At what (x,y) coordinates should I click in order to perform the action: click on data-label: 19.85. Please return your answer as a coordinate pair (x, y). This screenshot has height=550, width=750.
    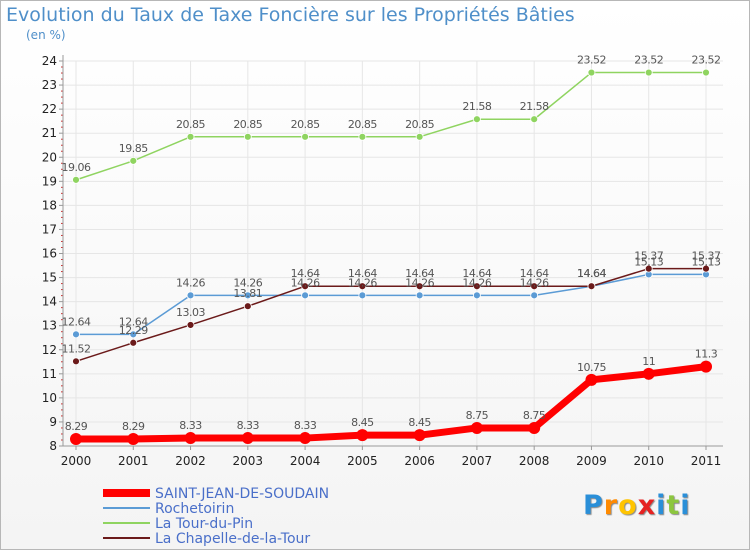
    Looking at the image, I should click on (133, 148).